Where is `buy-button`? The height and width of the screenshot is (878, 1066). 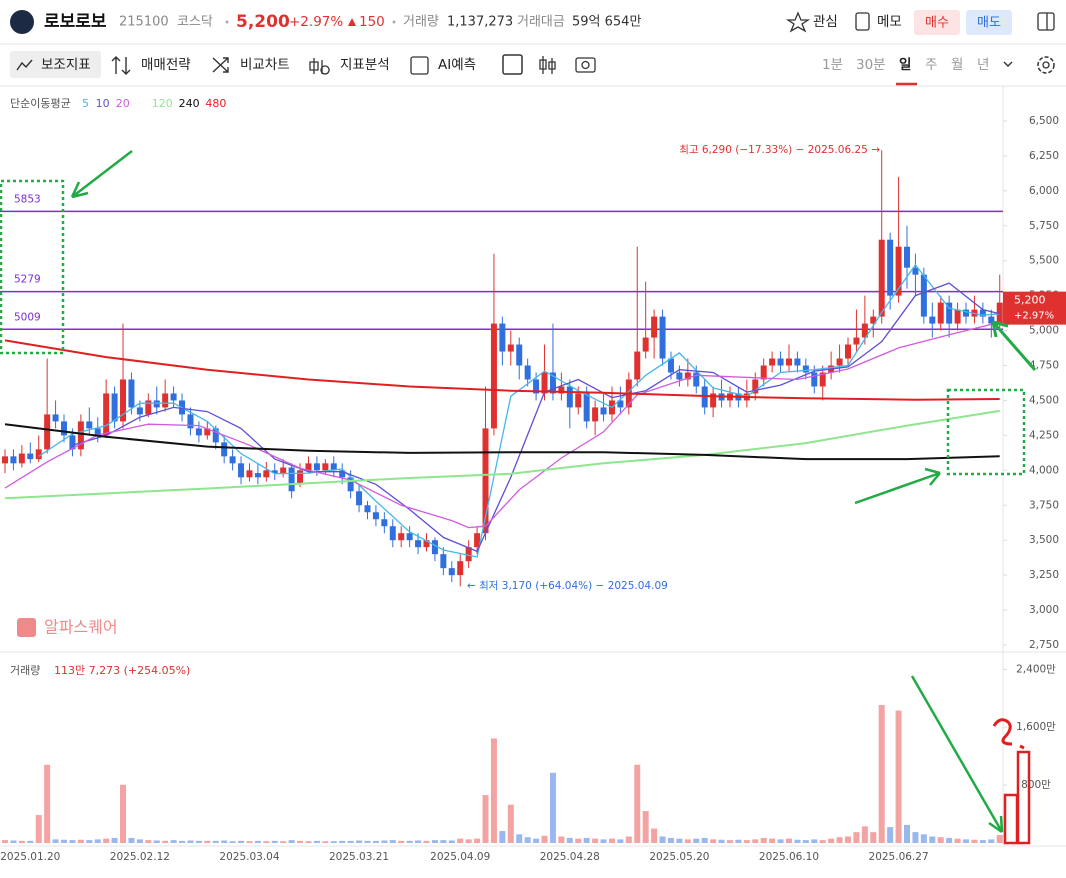 buy-button is located at coordinates (937, 22).